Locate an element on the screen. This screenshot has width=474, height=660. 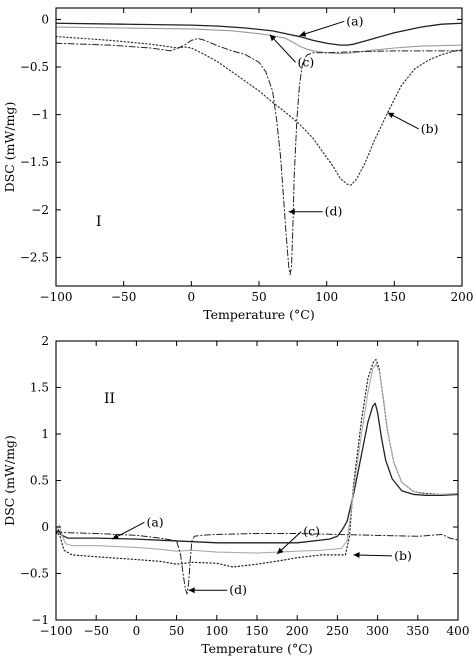
panel-2-callout: (a) is located at coordinates (138, 527).